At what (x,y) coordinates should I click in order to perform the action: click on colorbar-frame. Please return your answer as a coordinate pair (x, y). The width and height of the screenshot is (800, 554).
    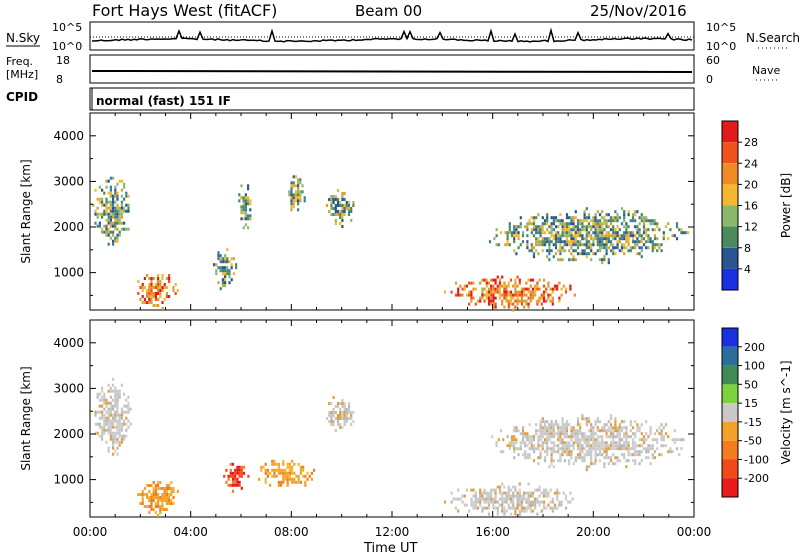
    Looking at the image, I should click on (730, 412).